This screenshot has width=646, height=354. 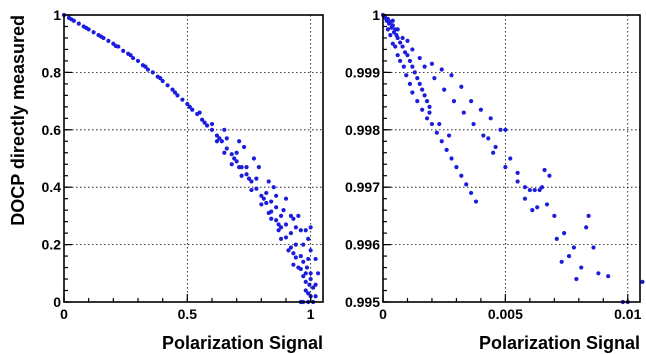 I want to click on x-axis-title: Polarization Signal, so click(x=242, y=343).